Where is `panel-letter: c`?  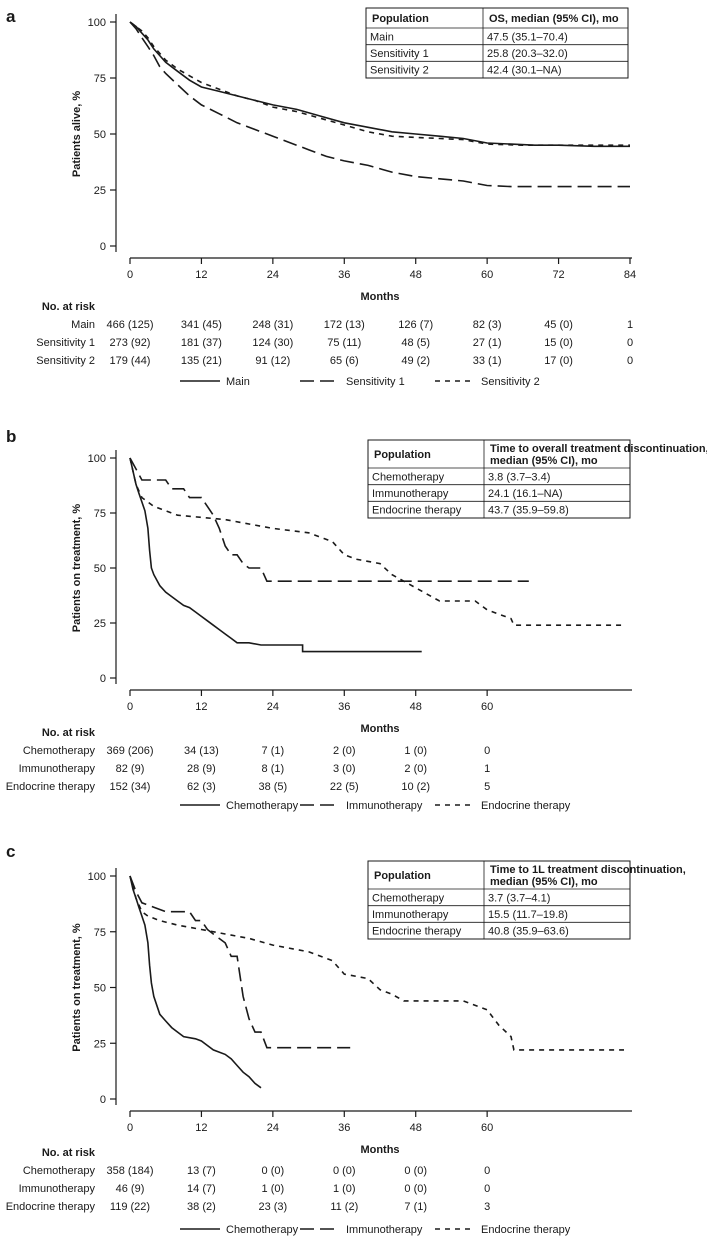
panel-letter: c is located at coordinates (10, 851).